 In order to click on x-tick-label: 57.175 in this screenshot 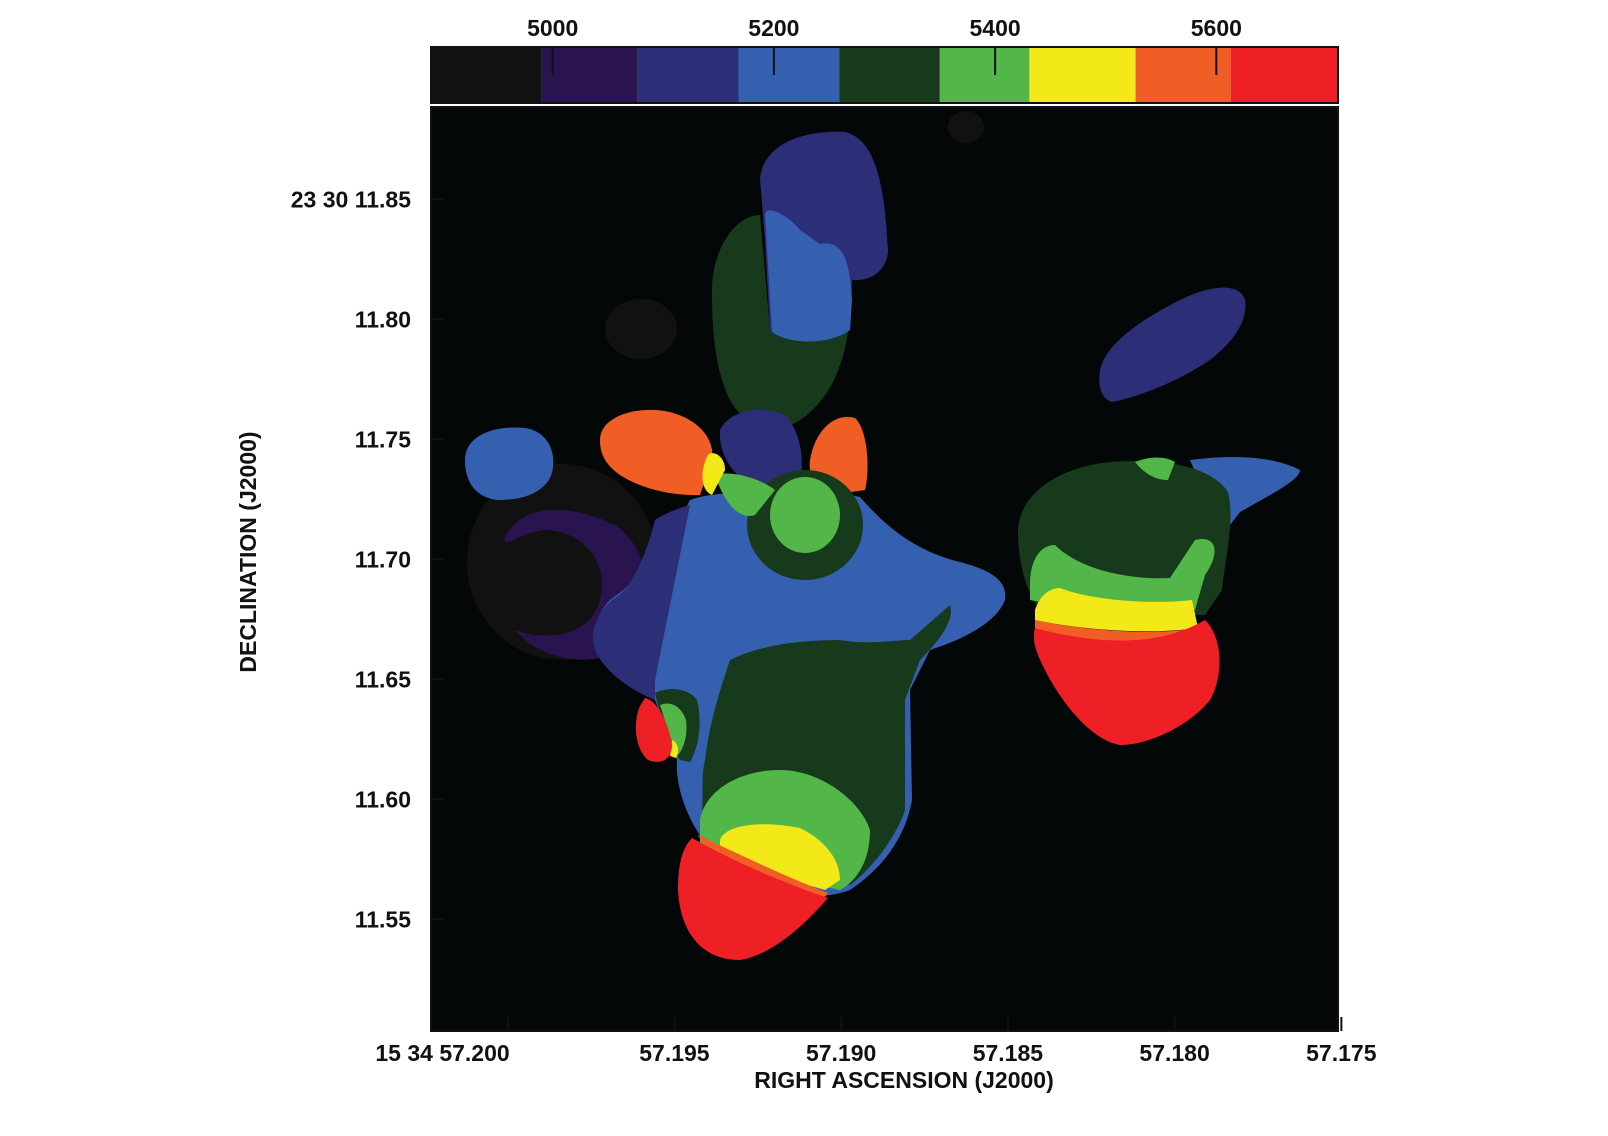, I will do `click(1341, 1053)`.